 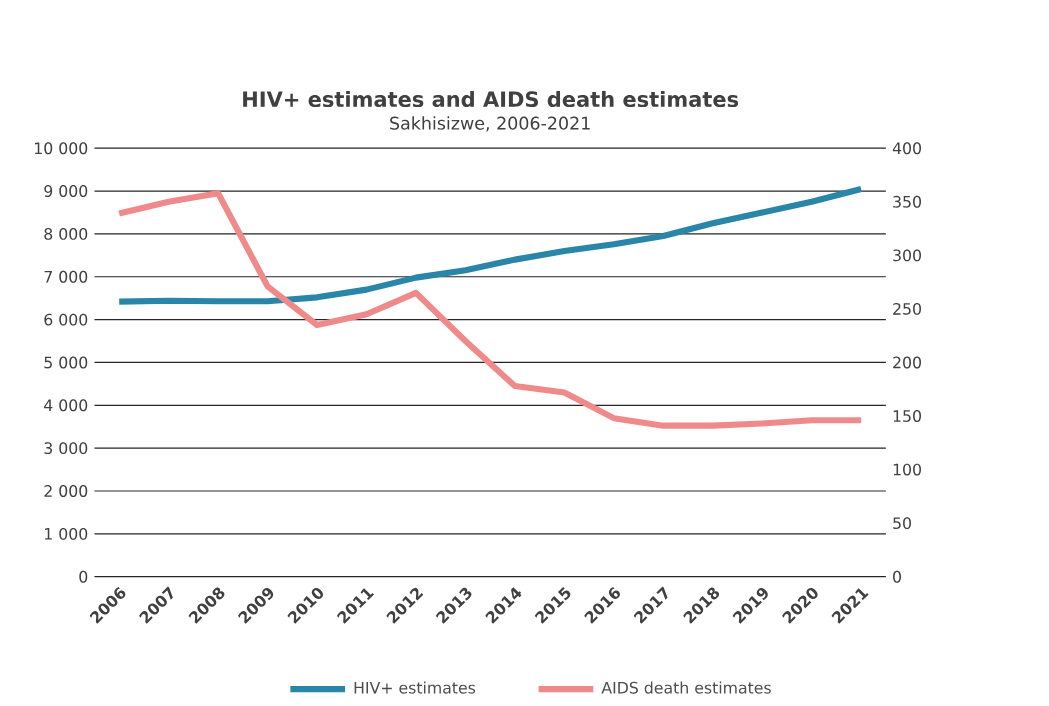 What do you see at coordinates (902, 523) in the screenshot?
I see `y2-tick-label: 50` at bounding box center [902, 523].